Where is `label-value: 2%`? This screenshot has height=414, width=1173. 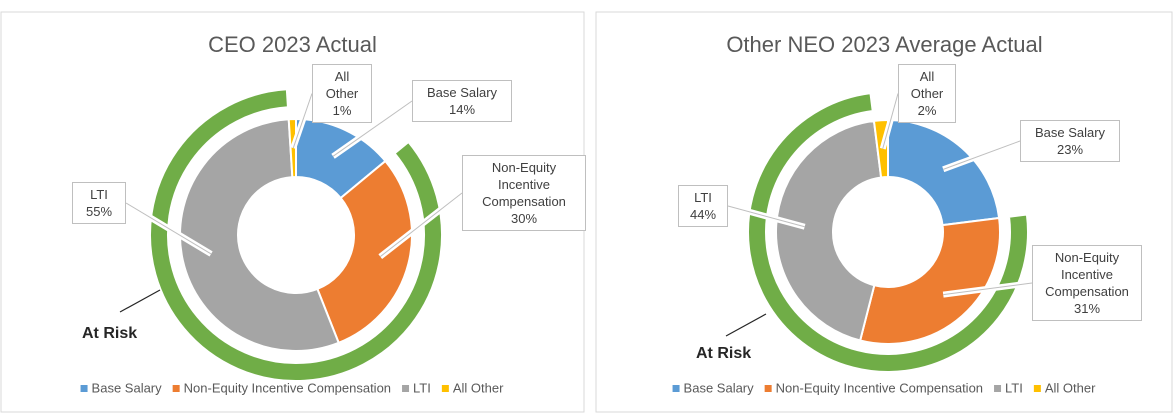 label-value: 2% is located at coordinates (927, 110).